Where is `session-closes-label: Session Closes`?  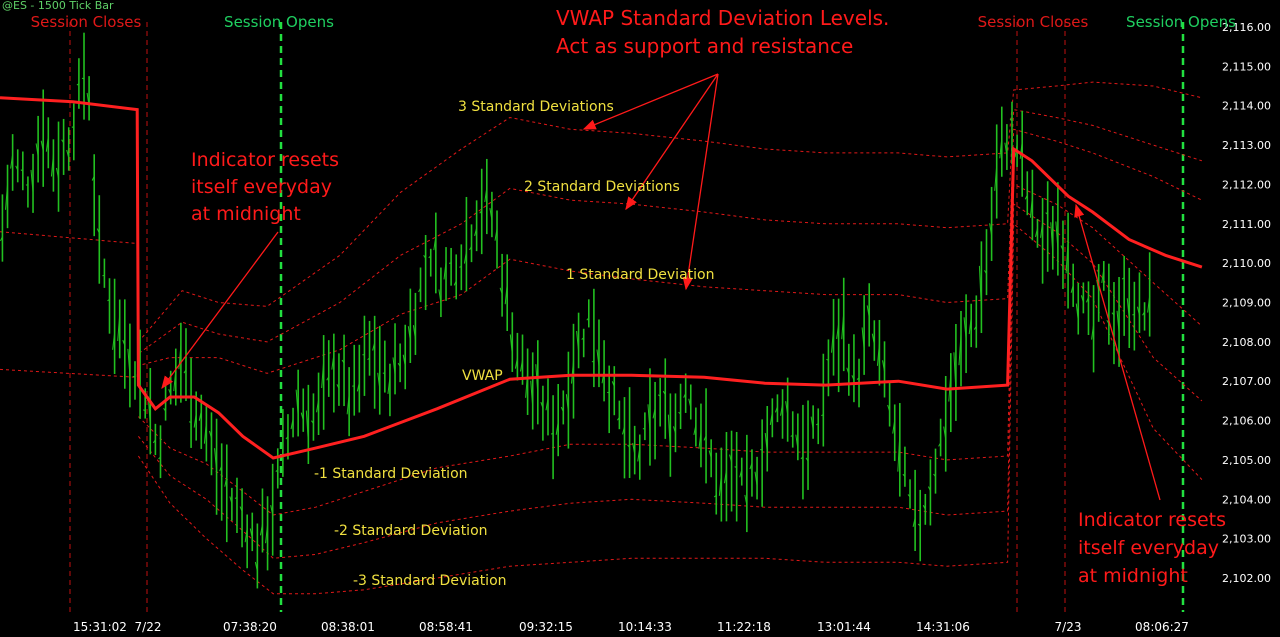
session-closes-label: Session Closes is located at coordinates (86, 22).